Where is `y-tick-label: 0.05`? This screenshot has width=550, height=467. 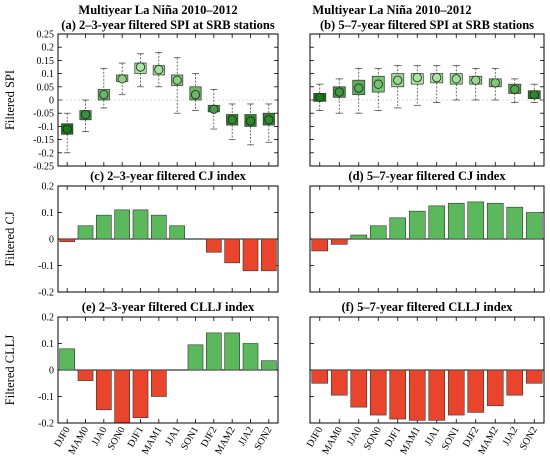 y-tick-label: 0.05 is located at coordinates (46, 87).